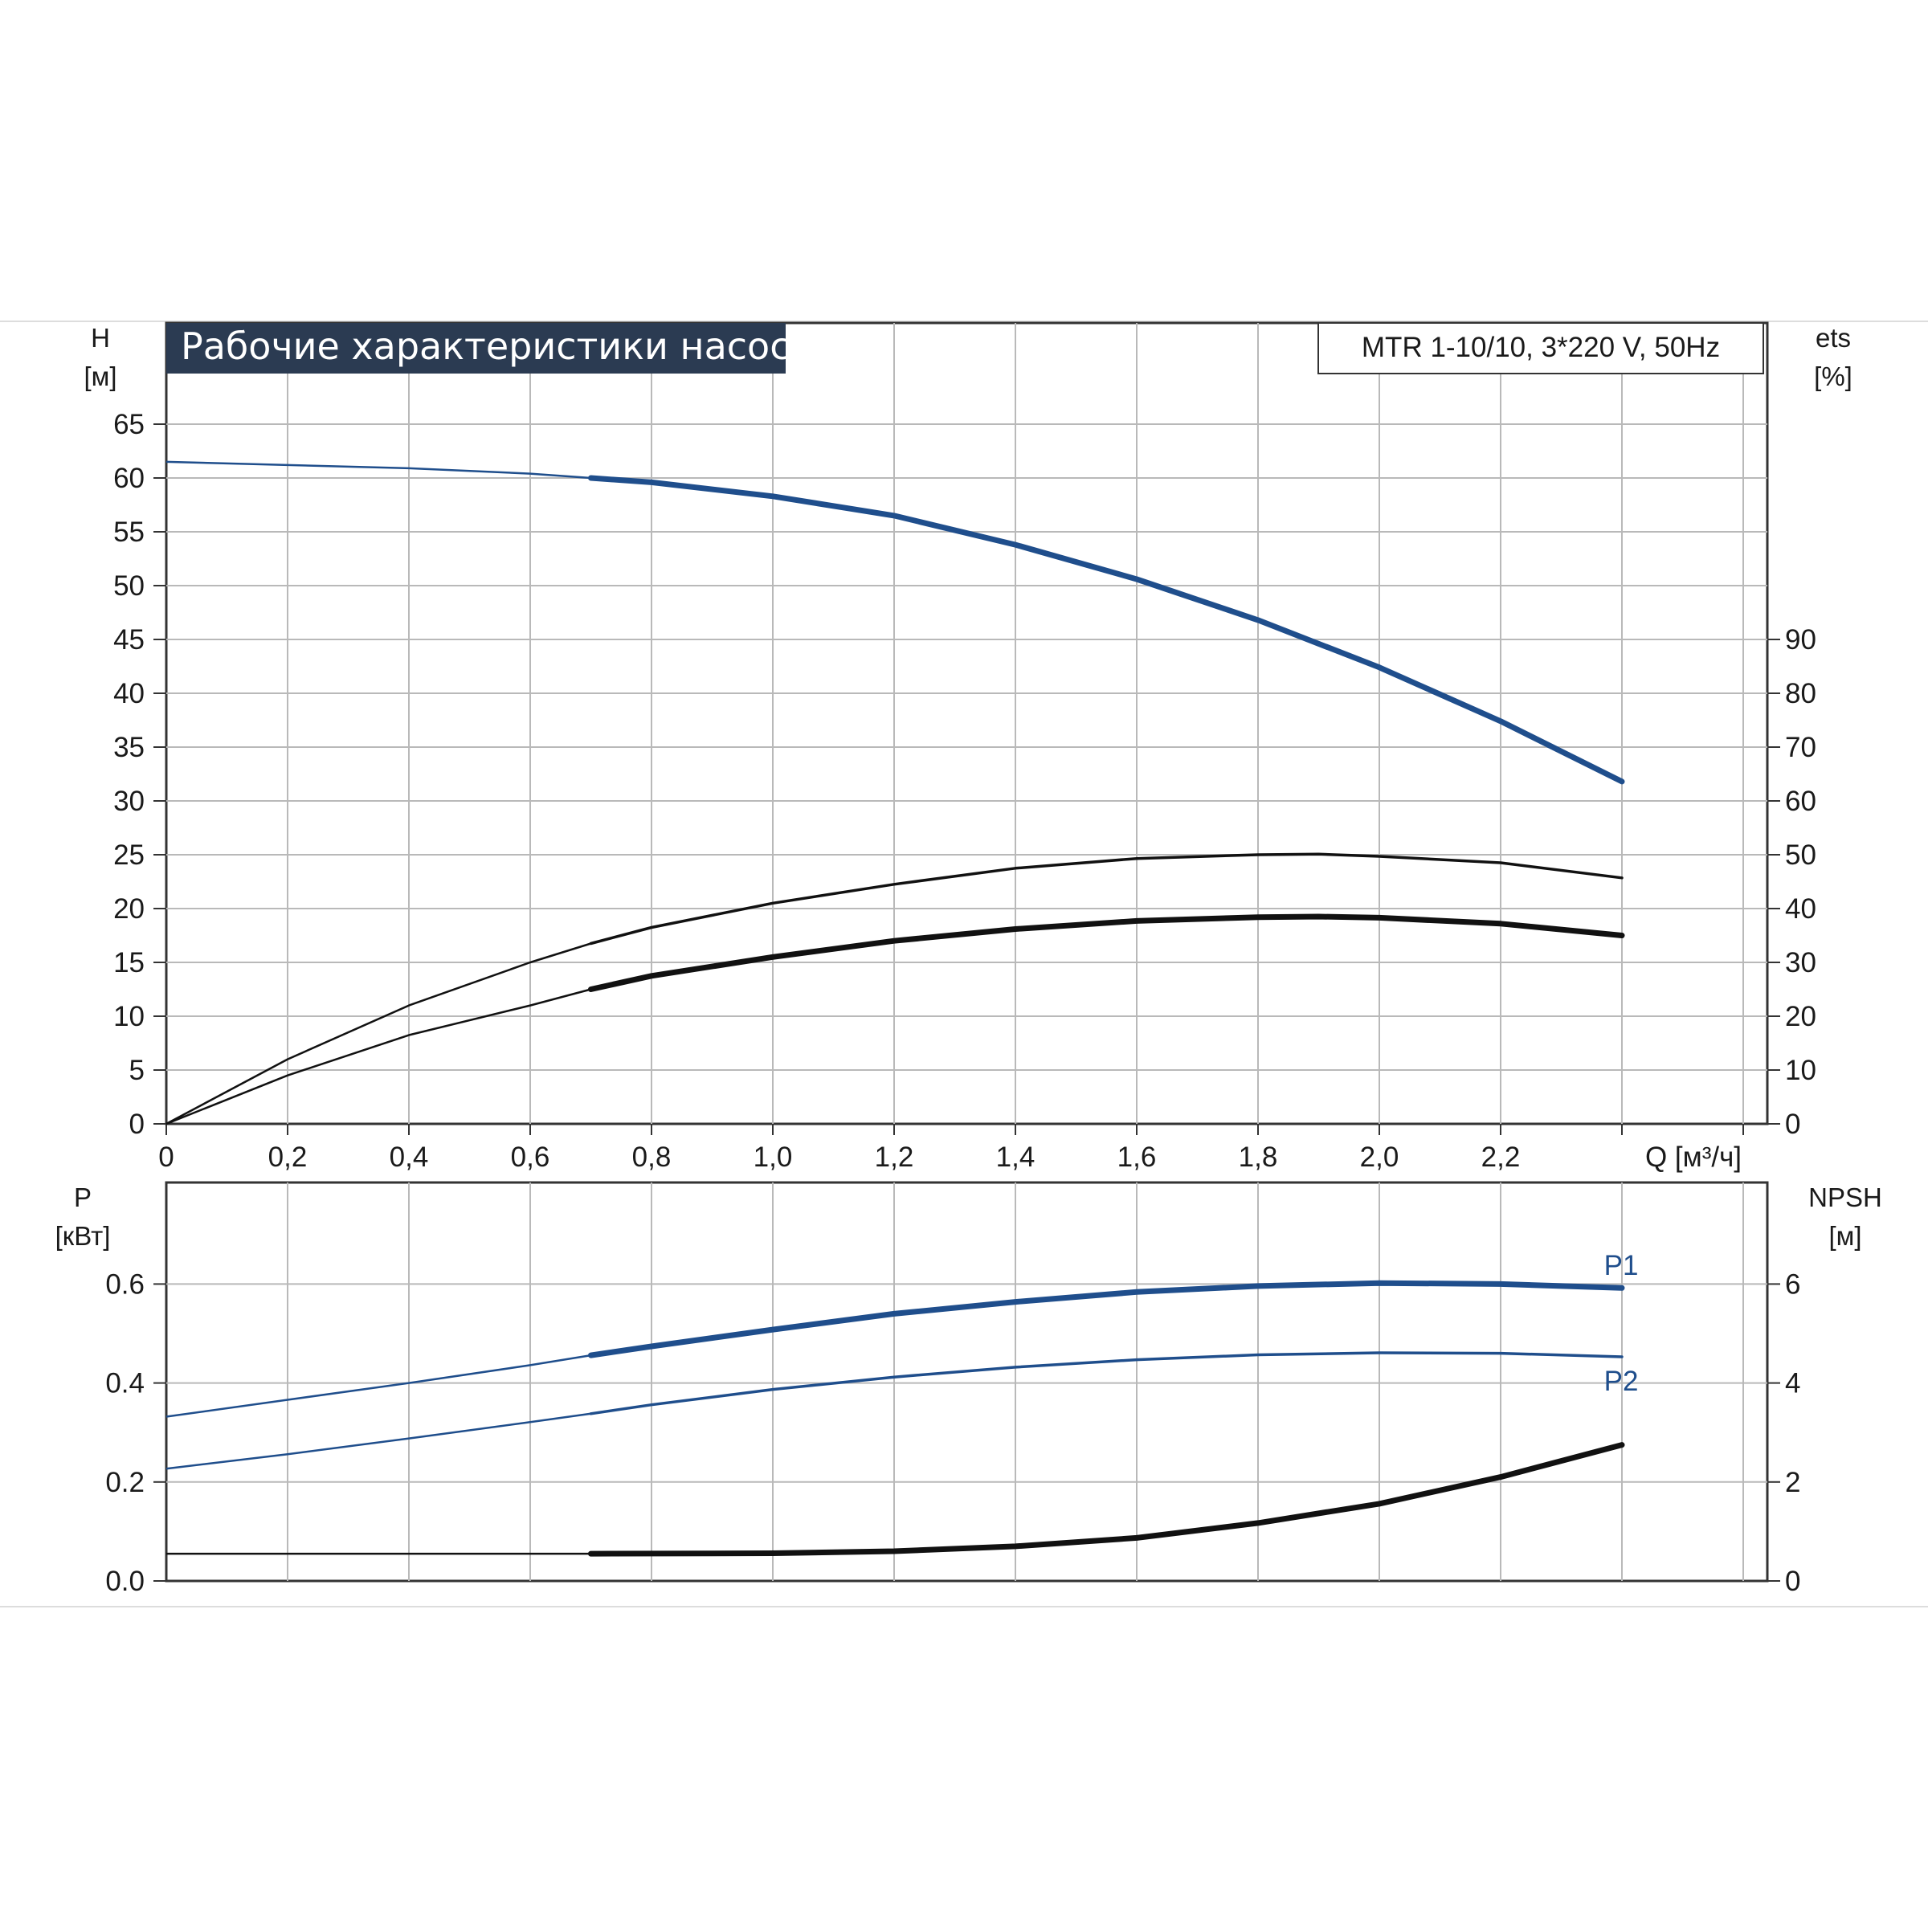 Image resolution: width=1928 pixels, height=1932 pixels. What do you see at coordinates (129, 479) in the screenshot?
I see `upper-left-tick-label: 60` at bounding box center [129, 479].